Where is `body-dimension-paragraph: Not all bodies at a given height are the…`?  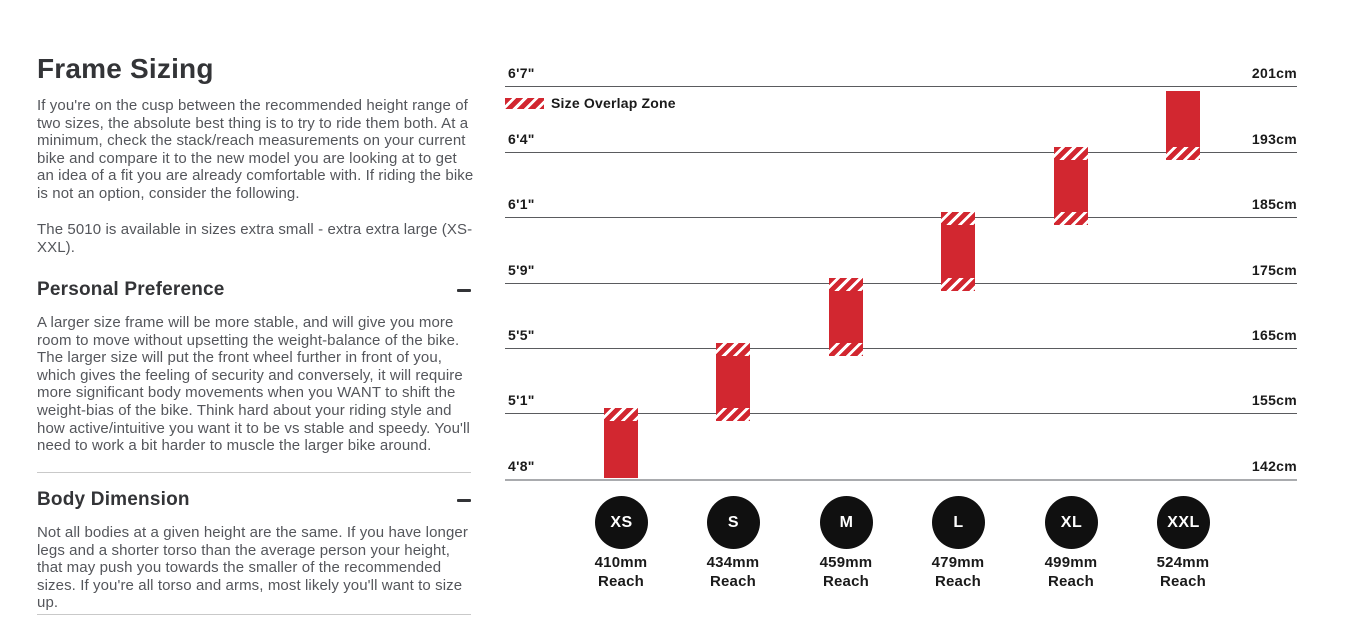
body-dimension-paragraph: Not all bodies at a given height are the… is located at coordinates (252, 568).